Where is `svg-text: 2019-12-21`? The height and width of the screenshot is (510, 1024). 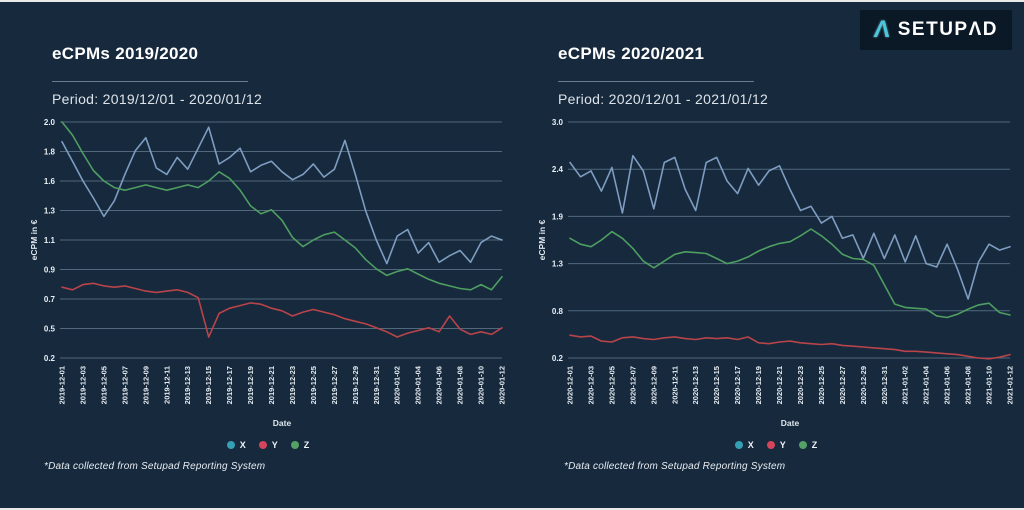
svg-text: 2019-12-21 is located at coordinates (271, 385).